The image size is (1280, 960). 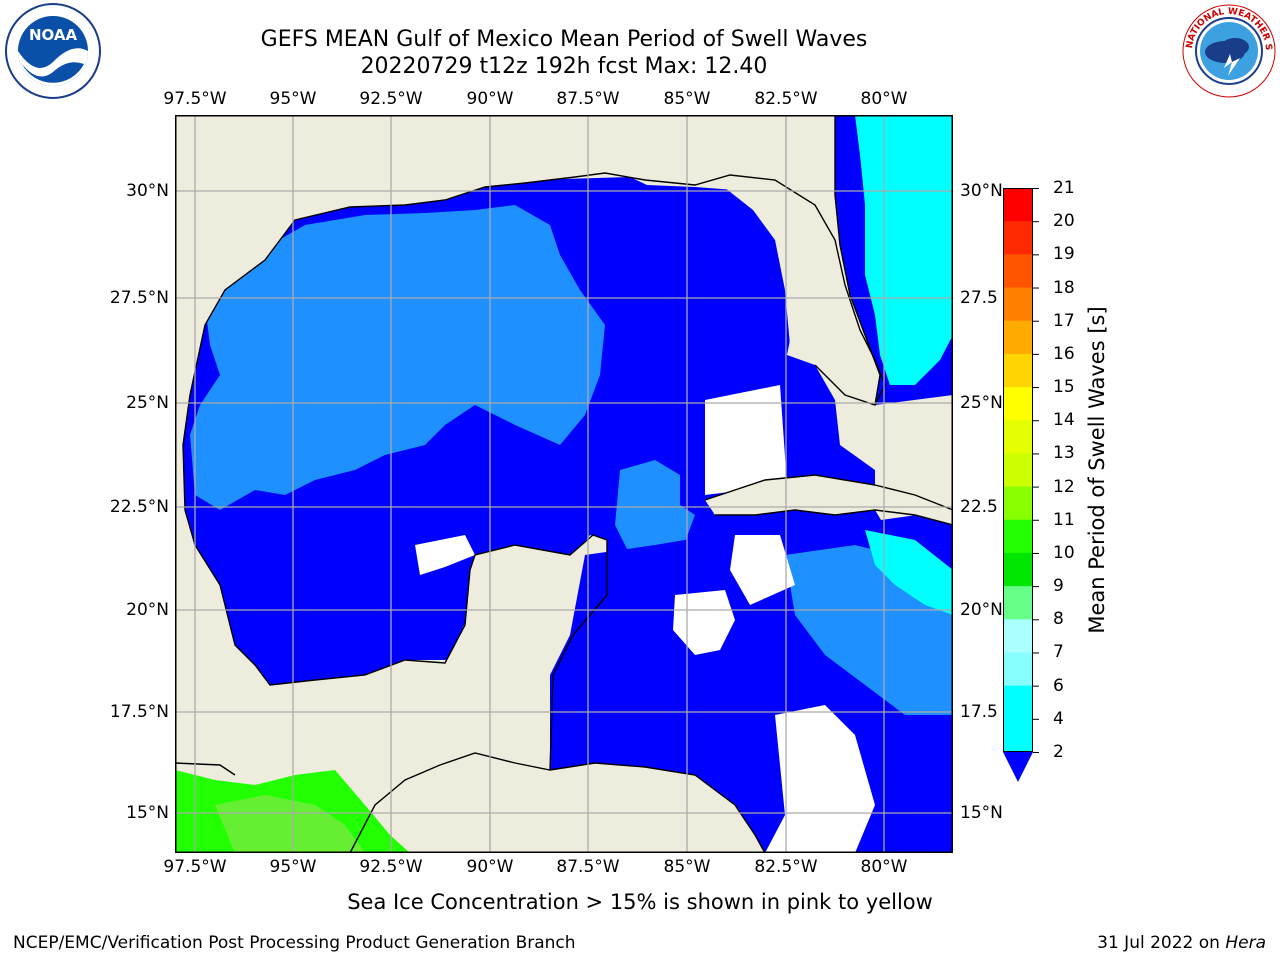 What do you see at coordinates (1064, 453) in the screenshot?
I see `colorbar-tick-label: 13` at bounding box center [1064, 453].